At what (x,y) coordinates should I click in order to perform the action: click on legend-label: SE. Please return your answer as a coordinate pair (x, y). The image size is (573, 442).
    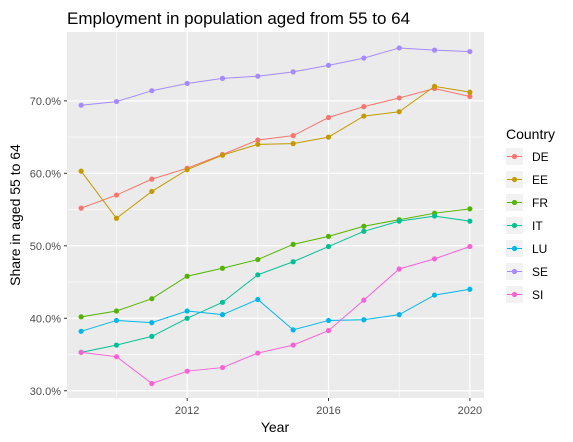
    Looking at the image, I should click on (540, 272).